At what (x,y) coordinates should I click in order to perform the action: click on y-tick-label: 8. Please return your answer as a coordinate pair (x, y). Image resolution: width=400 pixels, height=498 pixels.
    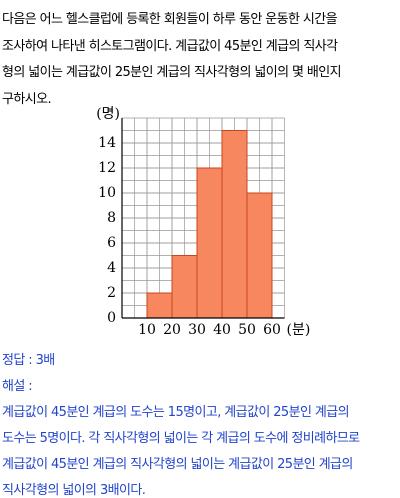
    Looking at the image, I should click on (111, 218).